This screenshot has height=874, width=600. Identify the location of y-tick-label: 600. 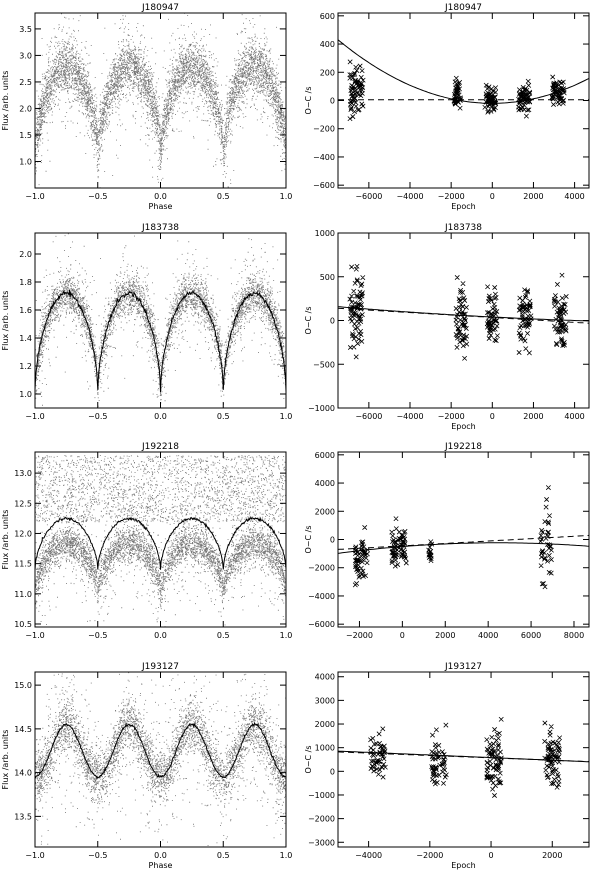
(327, 16).